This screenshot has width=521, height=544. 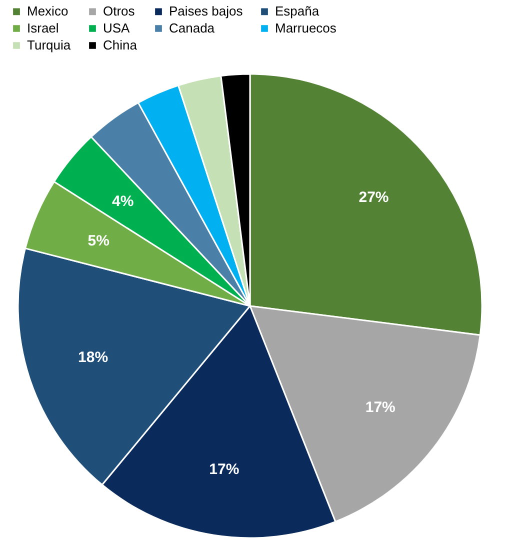 What do you see at coordinates (306, 28) in the screenshot?
I see `legend-label: Marruecos` at bounding box center [306, 28].